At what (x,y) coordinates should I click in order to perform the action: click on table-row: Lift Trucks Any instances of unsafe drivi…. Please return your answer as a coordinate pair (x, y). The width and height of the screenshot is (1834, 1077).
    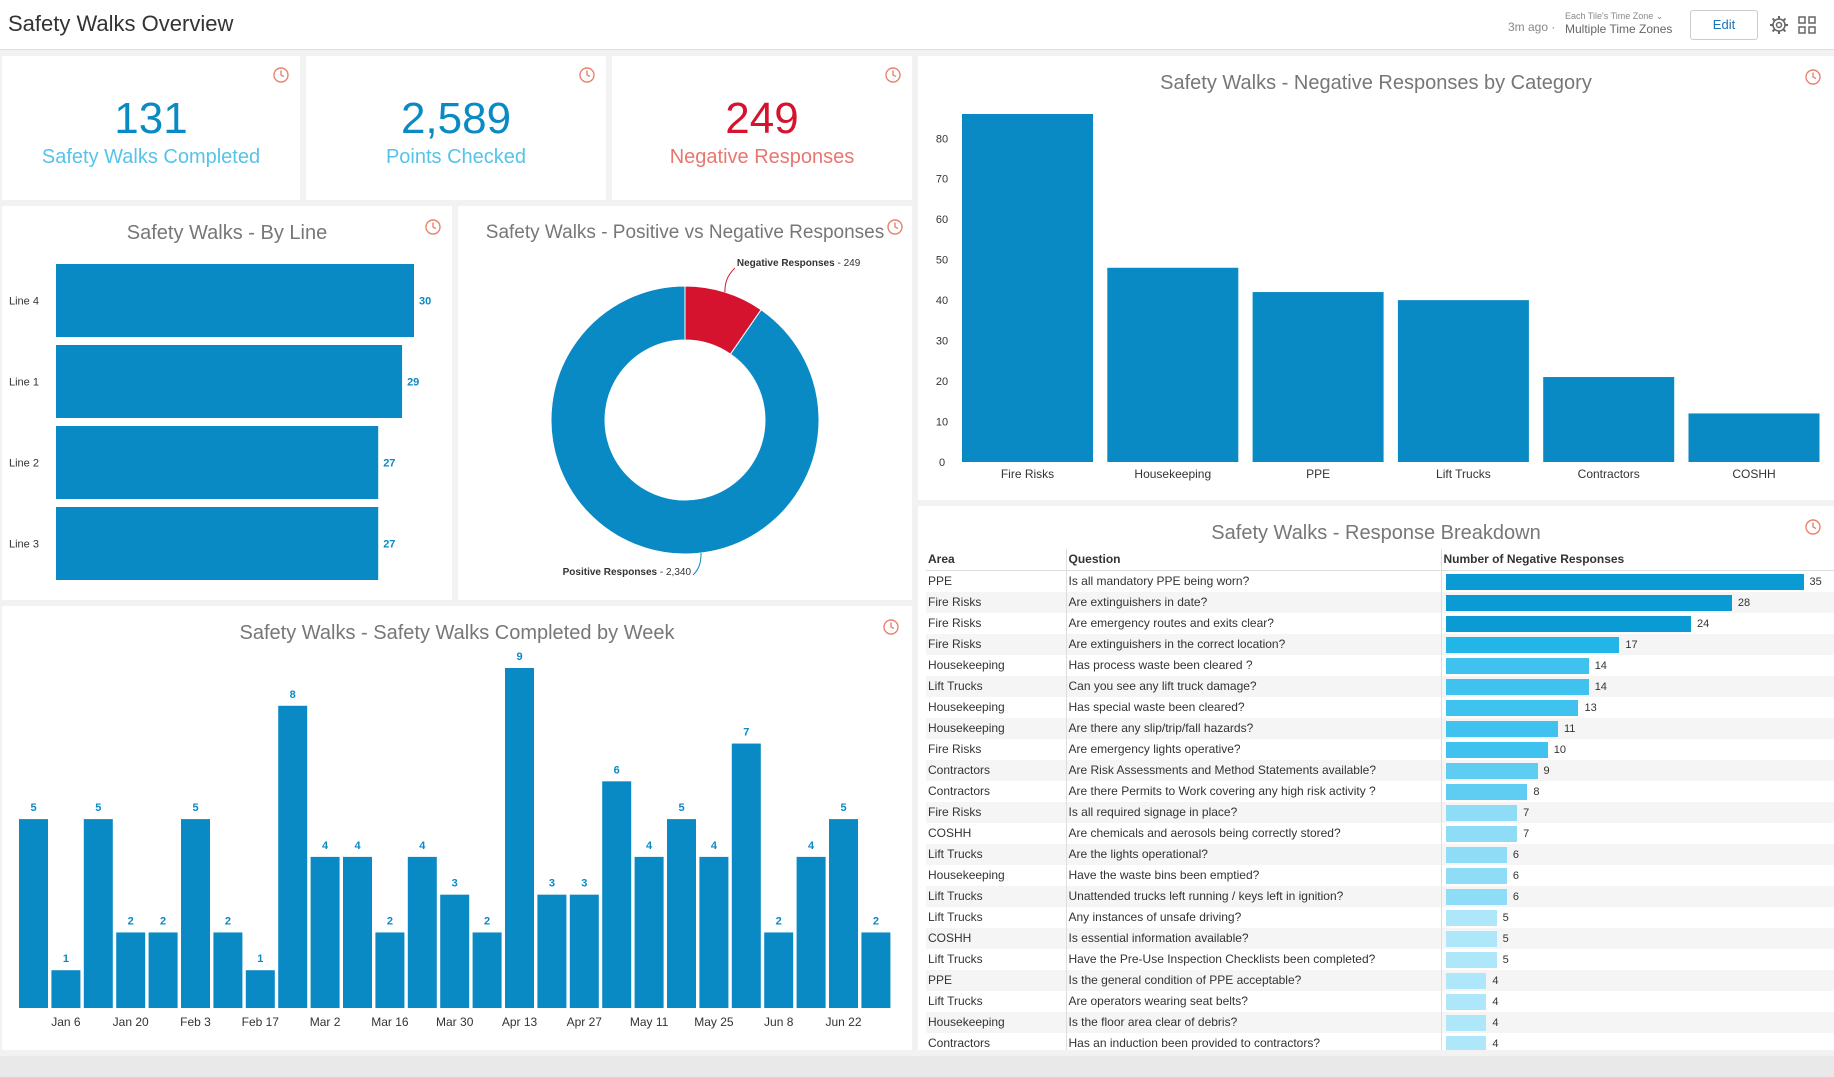
    Looking at the image, I should click on (1380, 917).